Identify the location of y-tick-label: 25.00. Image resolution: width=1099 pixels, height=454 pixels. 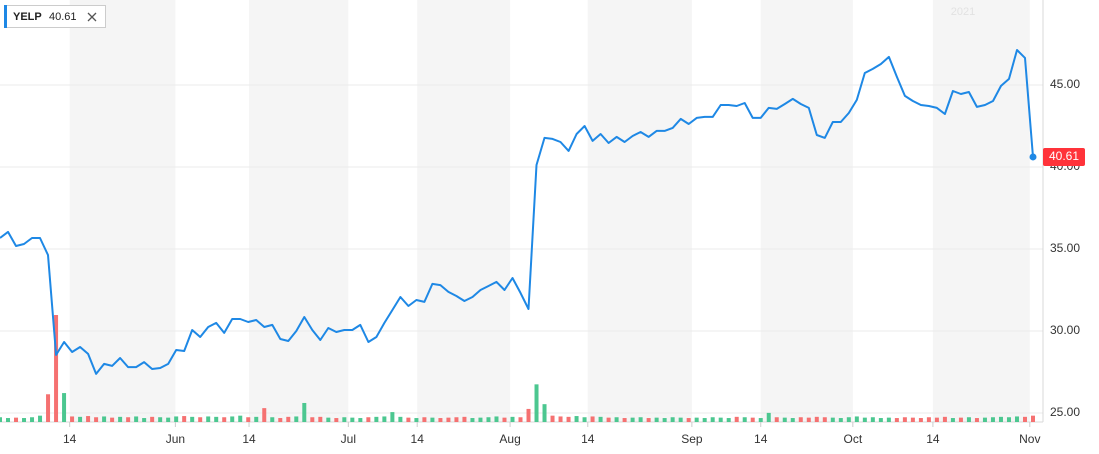
(1065, 412).